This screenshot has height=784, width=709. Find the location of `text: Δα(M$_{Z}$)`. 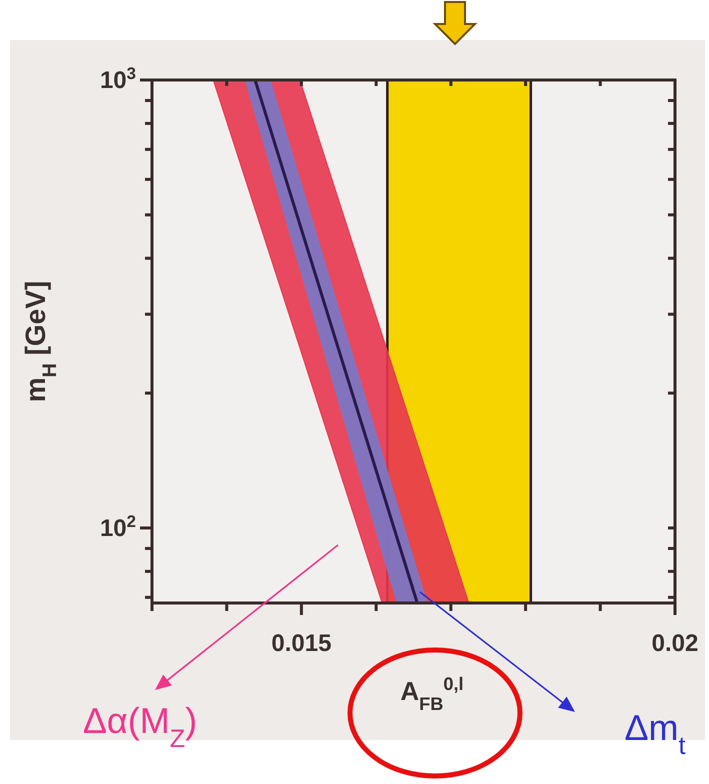

text: Δα(M$_{Z}$) is located at coordinates (140, 726).